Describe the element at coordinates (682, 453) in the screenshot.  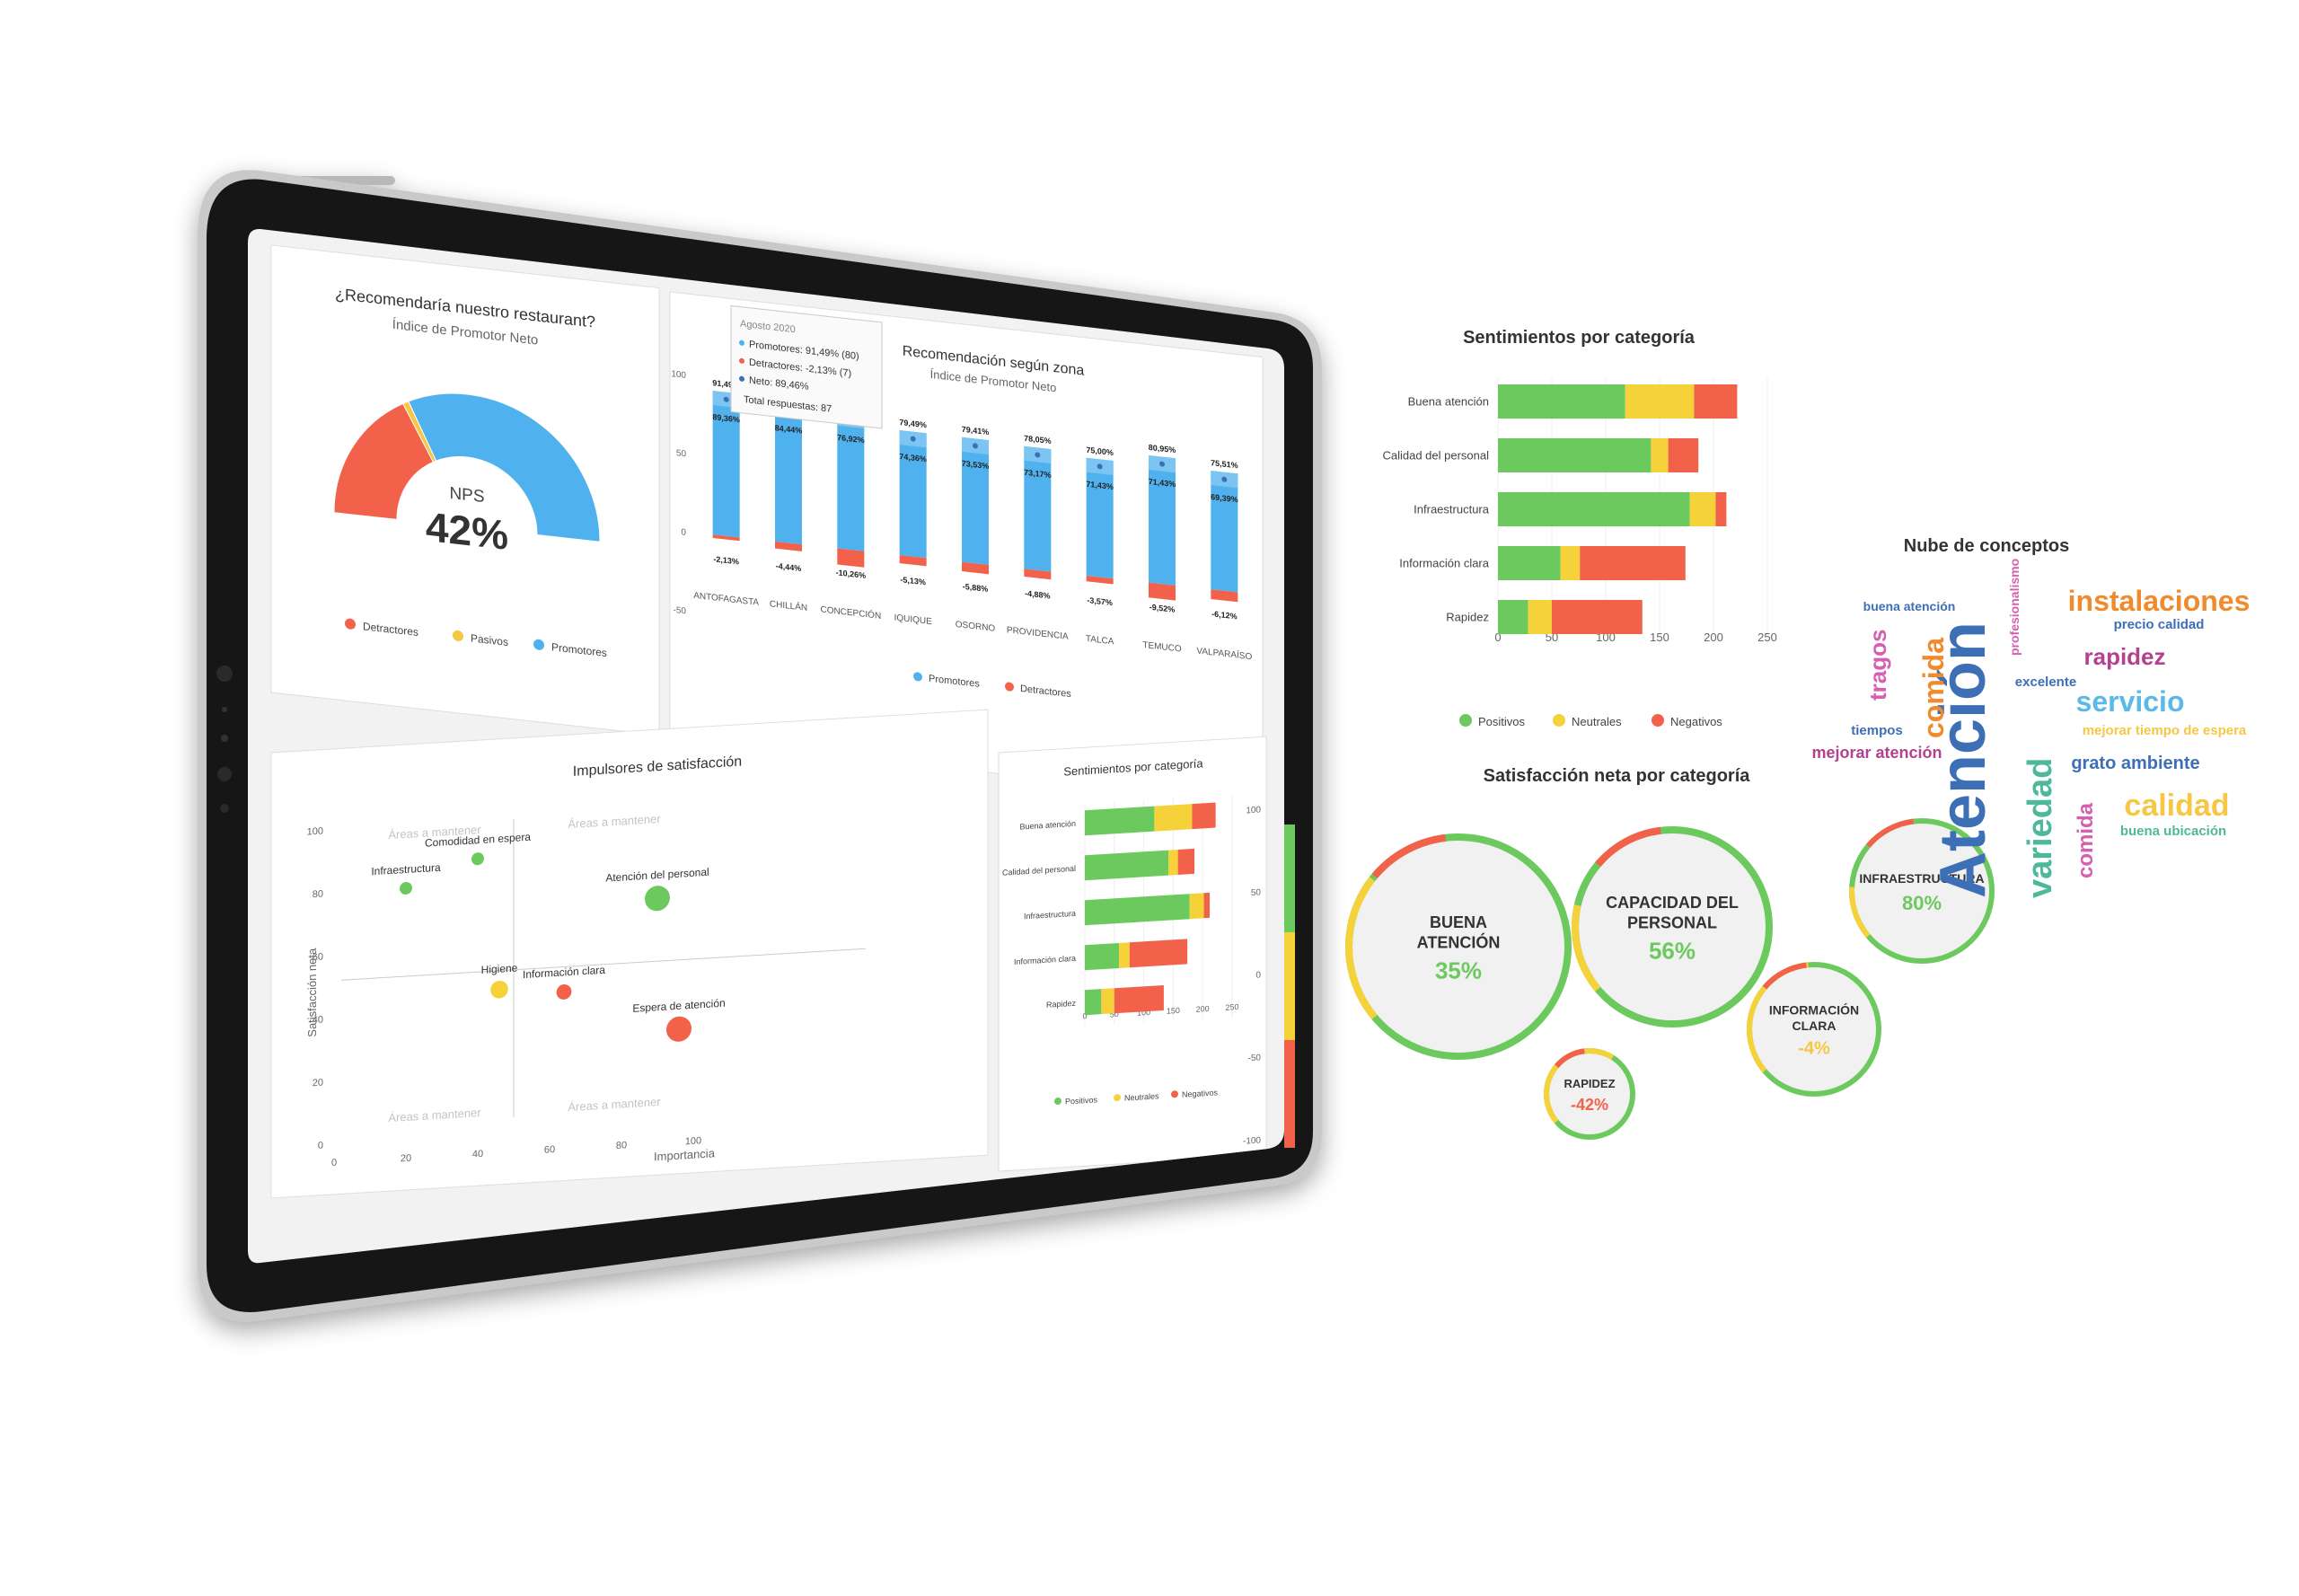
I see `zone-y-tick: 50` at that location.